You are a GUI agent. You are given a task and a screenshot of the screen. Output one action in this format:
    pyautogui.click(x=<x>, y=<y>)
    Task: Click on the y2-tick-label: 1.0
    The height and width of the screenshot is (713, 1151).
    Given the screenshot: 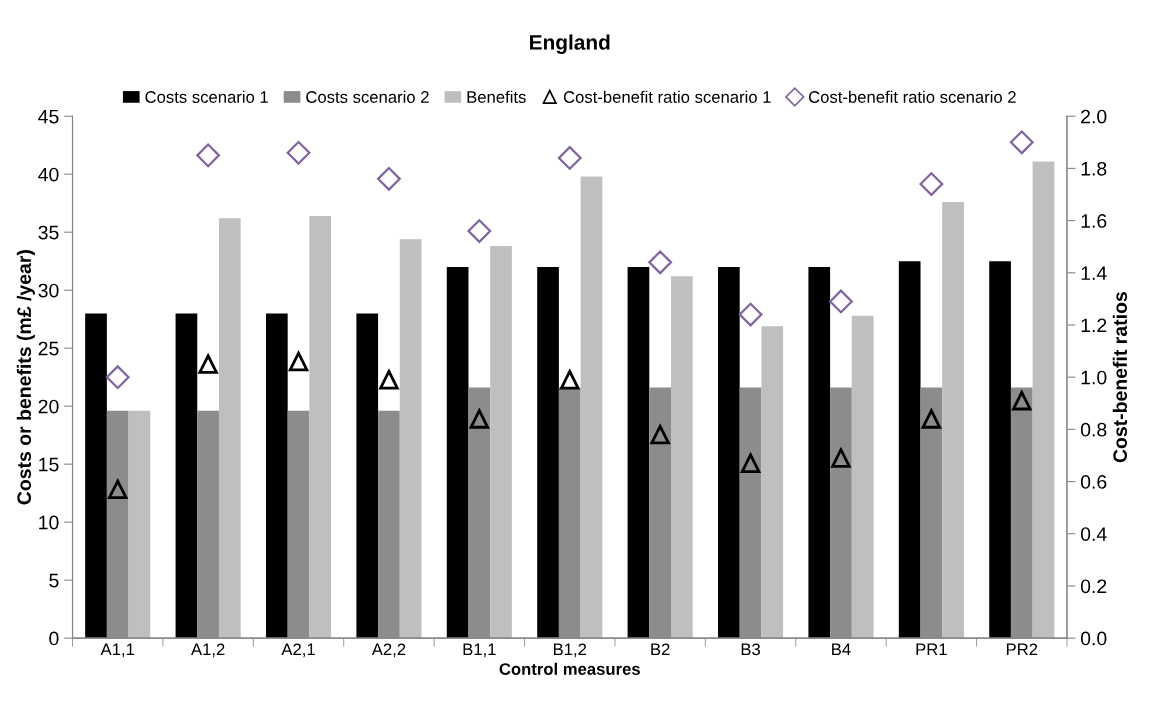 What is the action you would take?
    pyautogui.click(x=1094, y=377)
    